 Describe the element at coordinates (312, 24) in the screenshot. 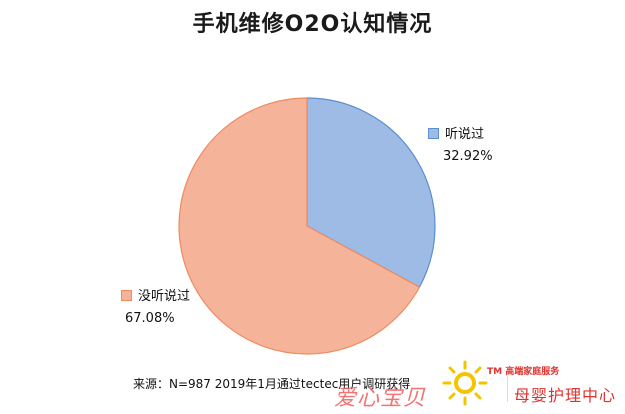

I see `chart-title: 手机维修O2O认知情况` at that location.